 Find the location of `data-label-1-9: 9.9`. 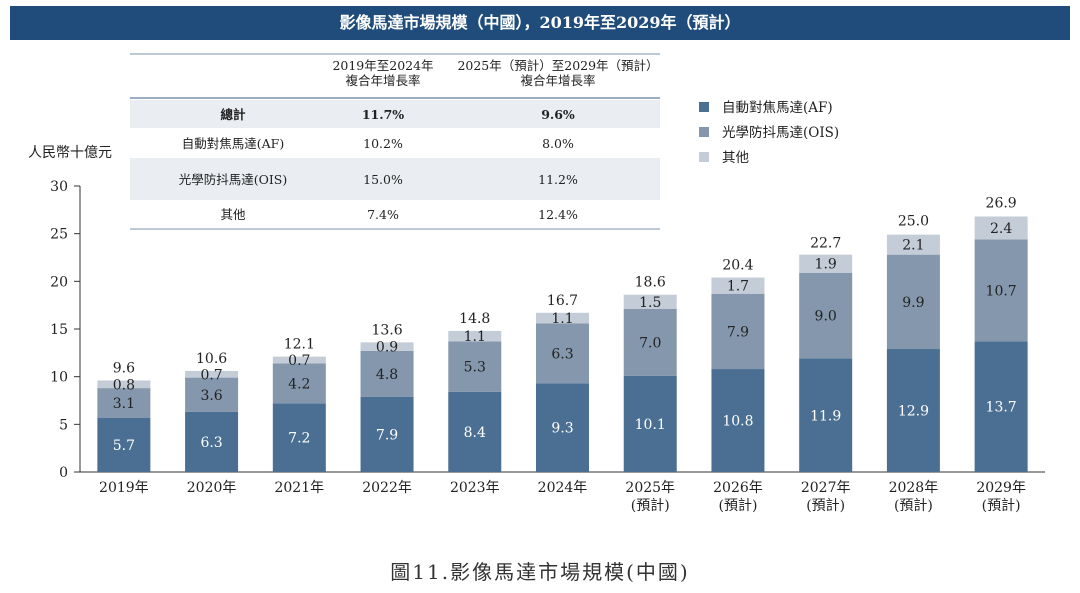

data-label-1-9: 9.9 is located at coordinates (913, 303).